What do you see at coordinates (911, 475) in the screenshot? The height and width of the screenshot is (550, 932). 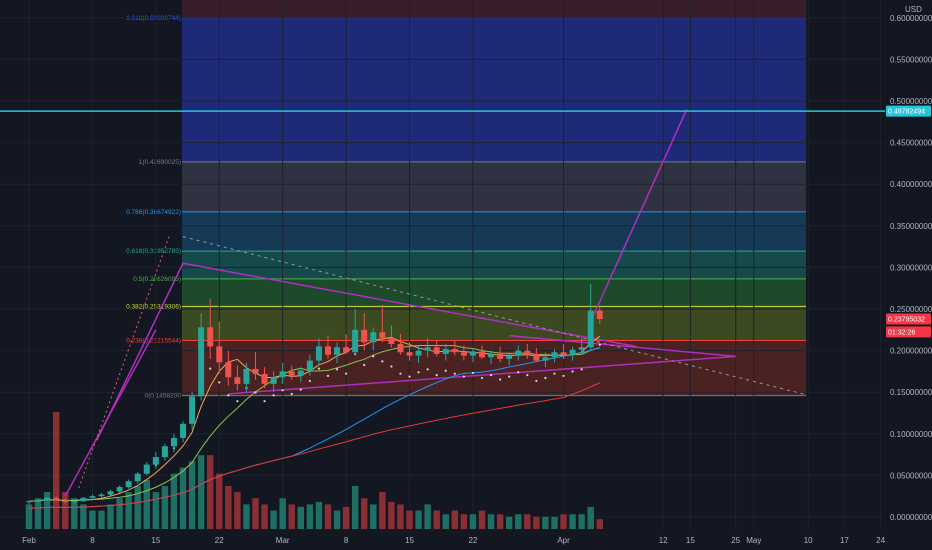 I see `price-tick-label: 0.05000000` at bounding box center [911, 475].